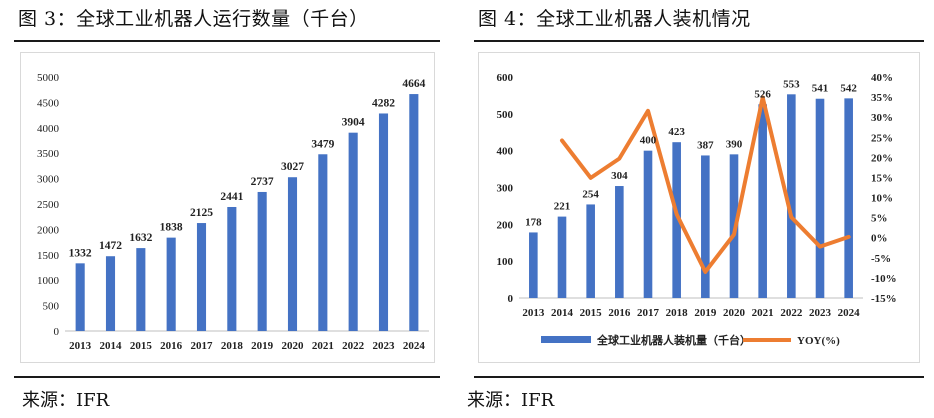 The height and width of the screenshot is (418, 934). Describe the element at coordinates (201, 213) in the screenshot. I see `data-label: 2125` at that location.